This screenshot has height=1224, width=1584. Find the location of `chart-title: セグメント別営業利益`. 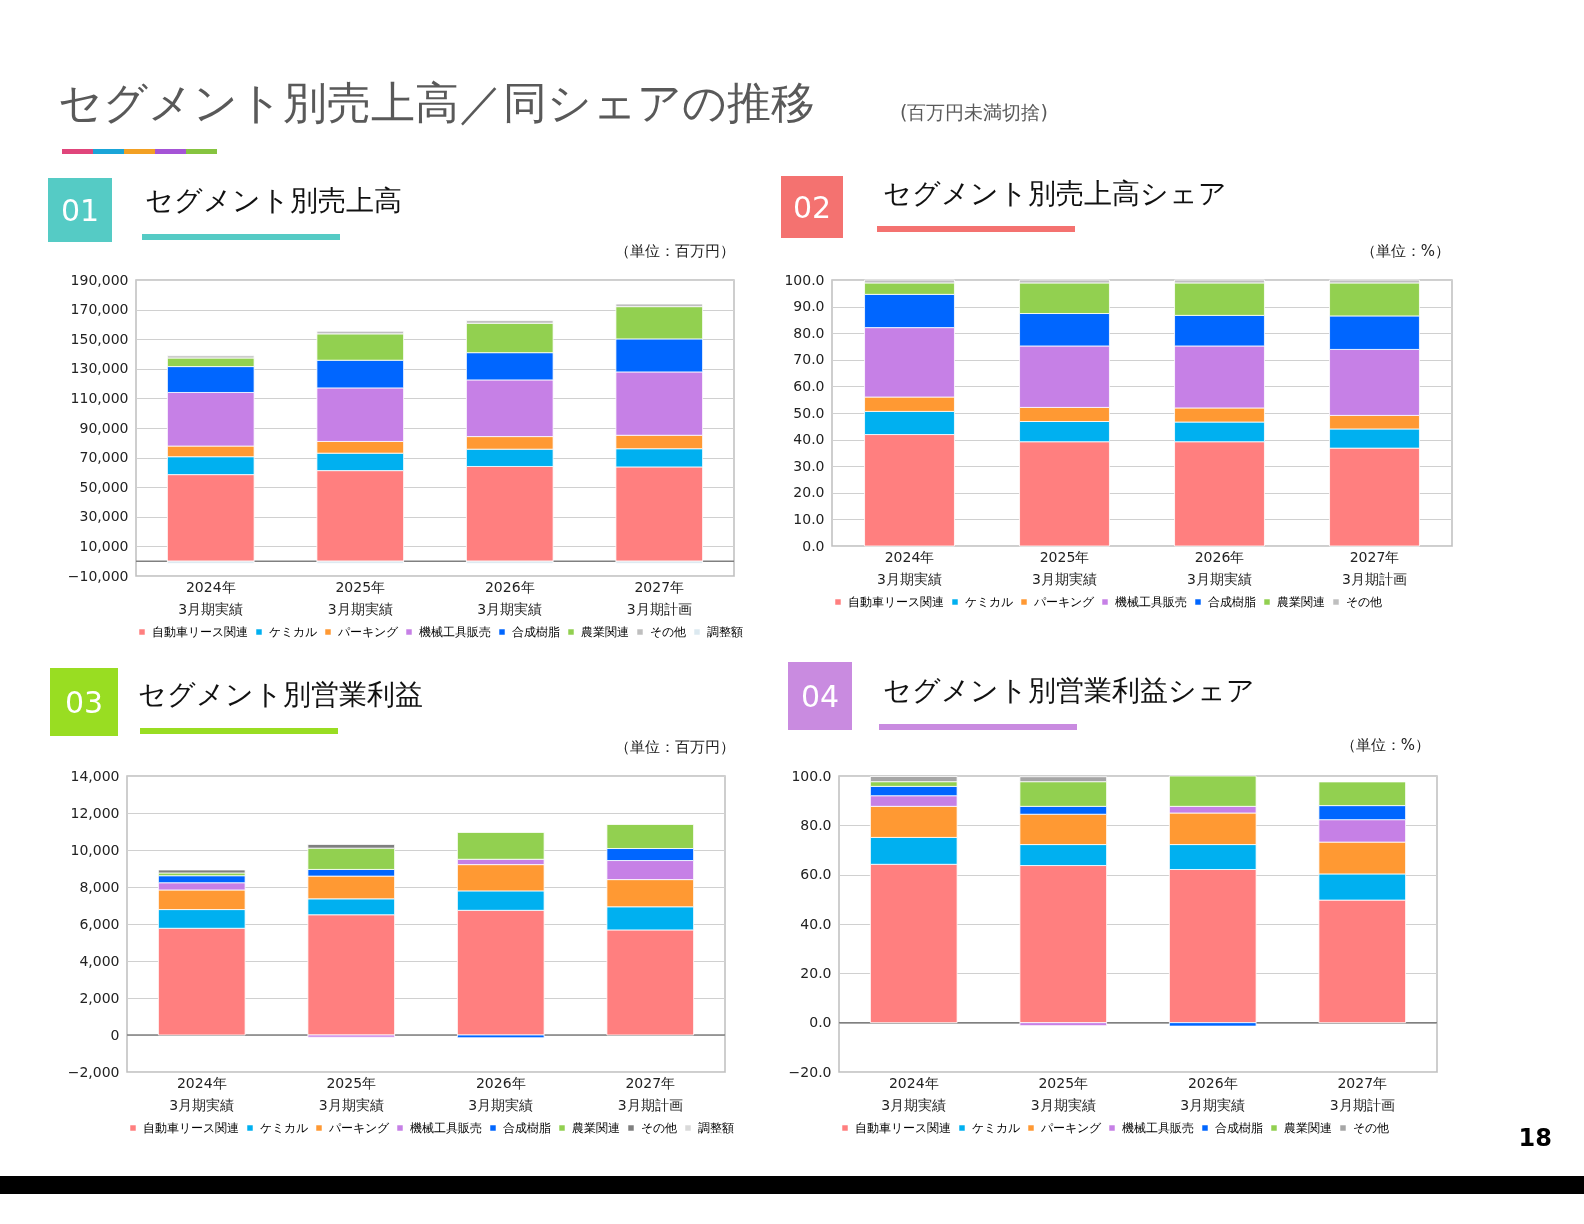

chart-title: セグメント別営業利益 is located at coordinates (280, 695).